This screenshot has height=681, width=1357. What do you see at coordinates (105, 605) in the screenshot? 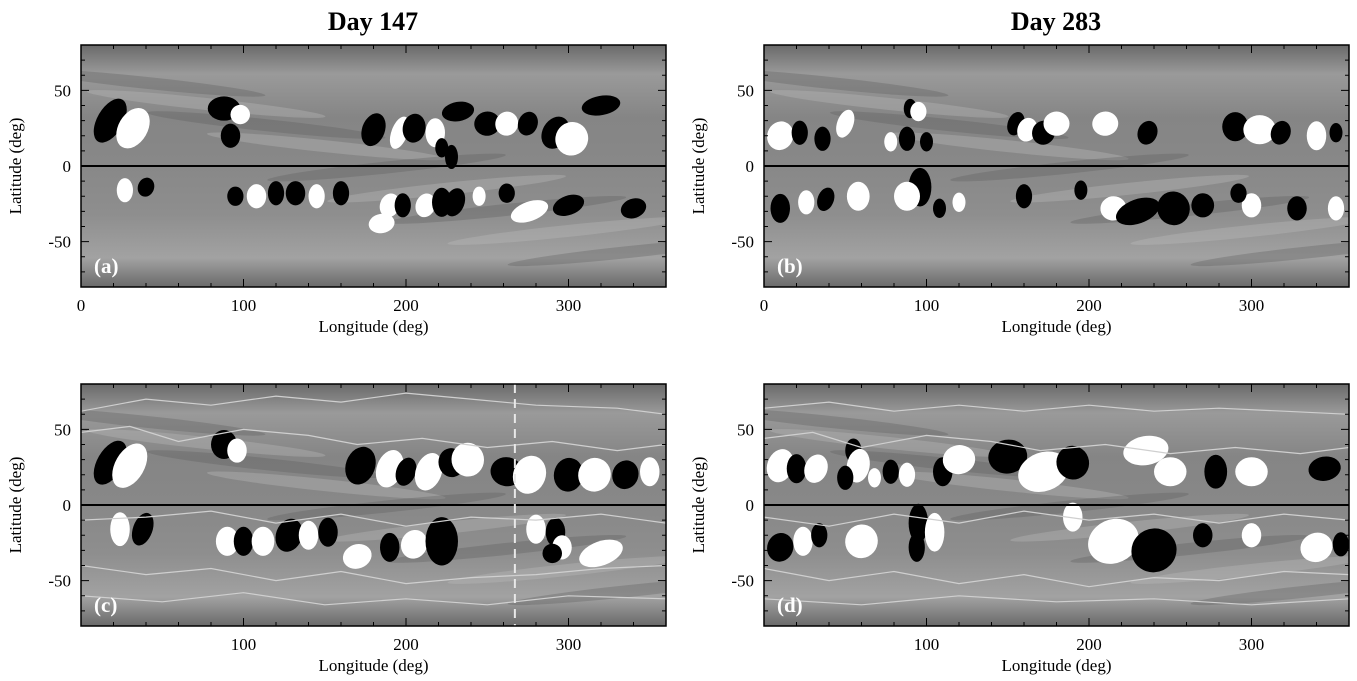
I see `panel-label: (c)` at bounding box center [105, 605].